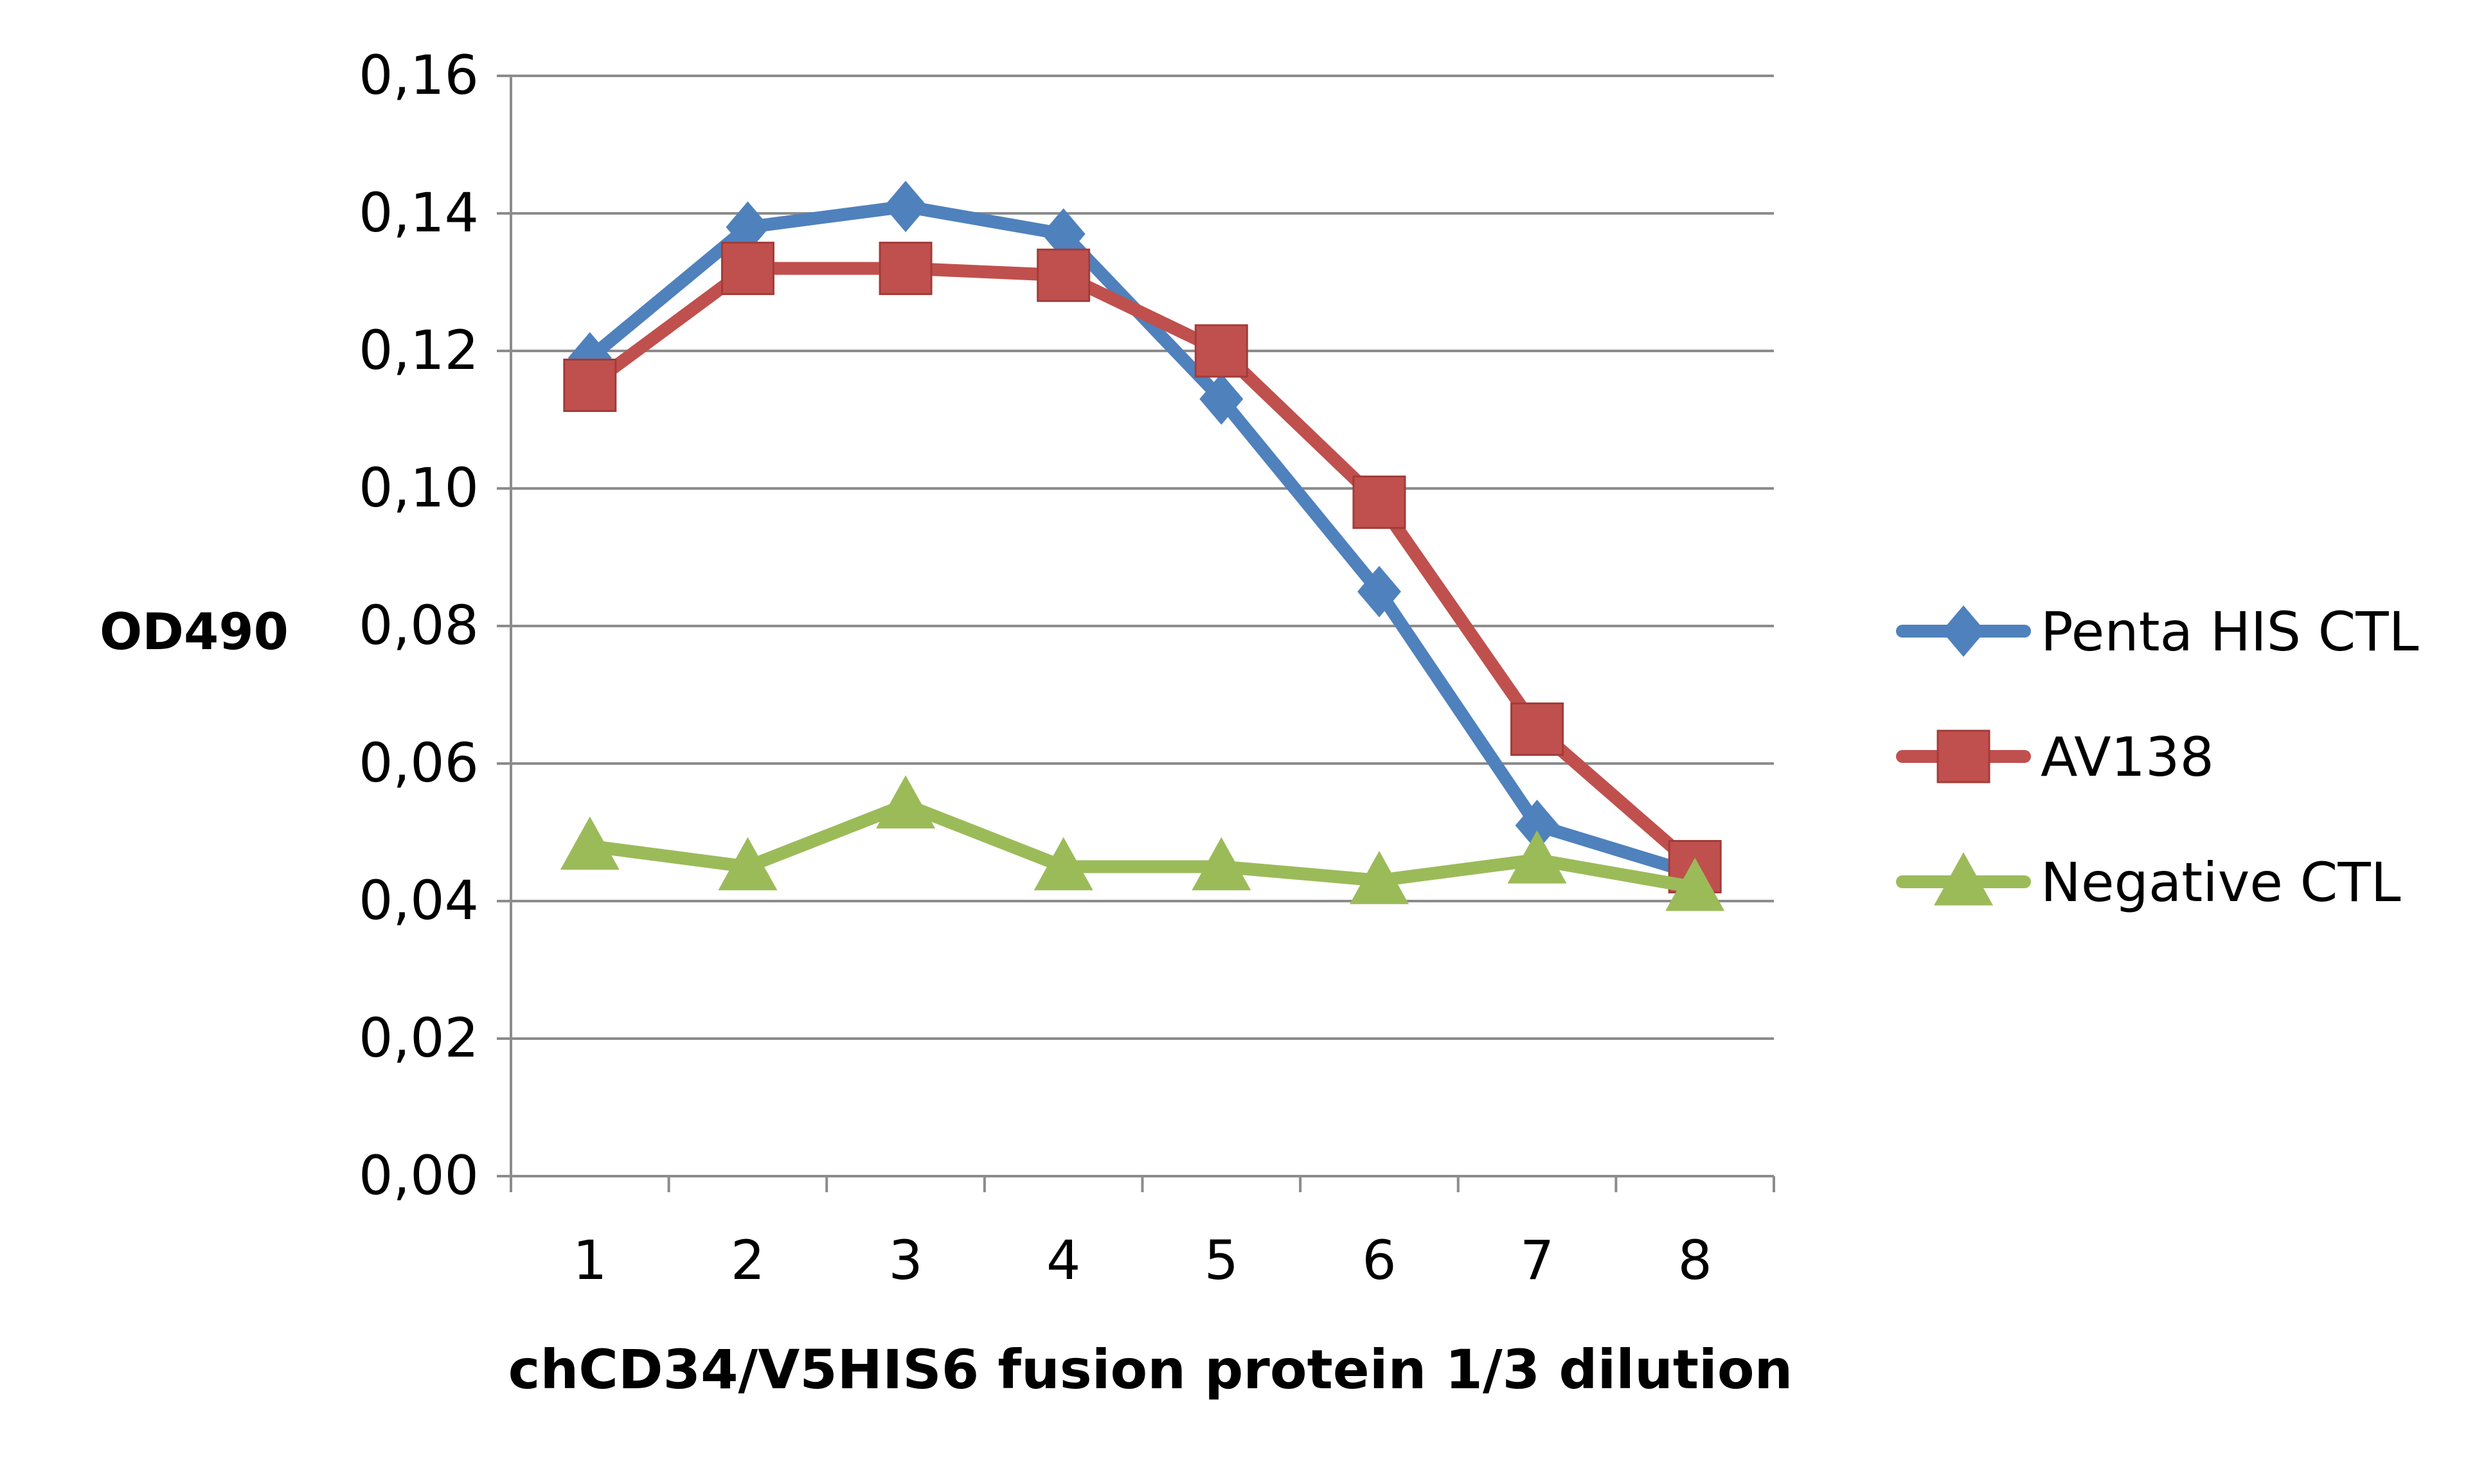 This screenshot has width=2468, height=1484. I want to click on legend-entry: Penta HIS CTL, so click(2157, 631).